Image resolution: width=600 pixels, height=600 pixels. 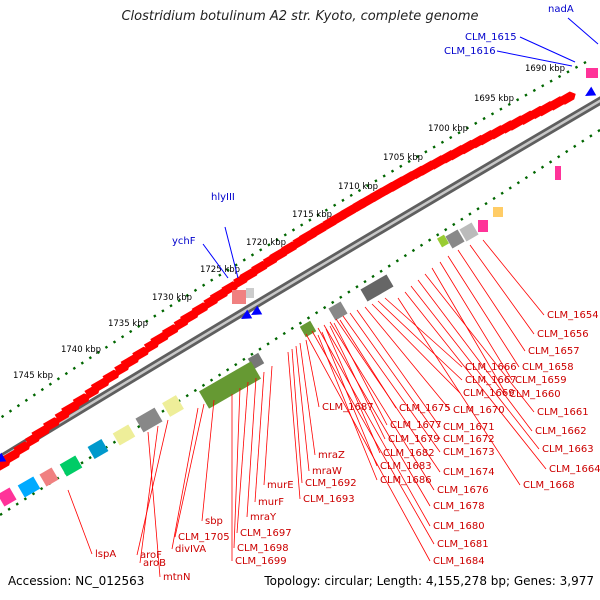 What do you see at coordinates (574, 469) in the screenshot?
I see `forward-gene-label: CLM_1664` at bounding box center [574, 469].